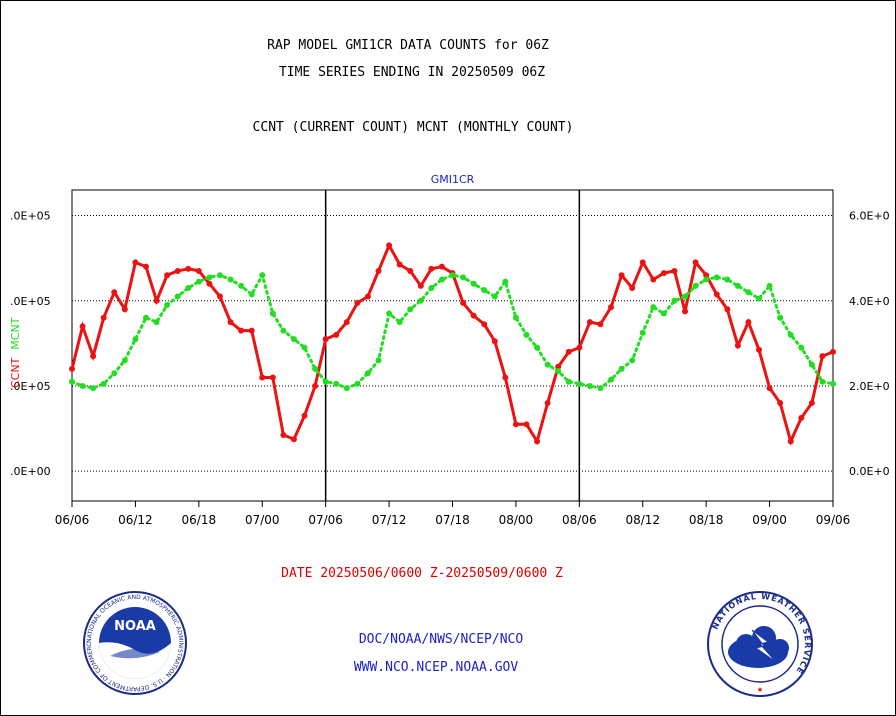 This screenshot has height=716, width=896. I want to click on x-tick-label: 06/18, so click(199, 520).